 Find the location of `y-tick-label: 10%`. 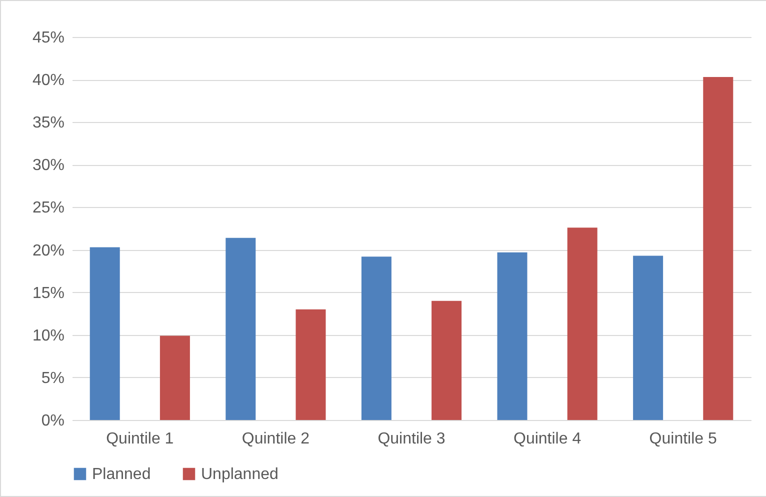

y-tick-label: 10% is located at coordinates (48, 335).